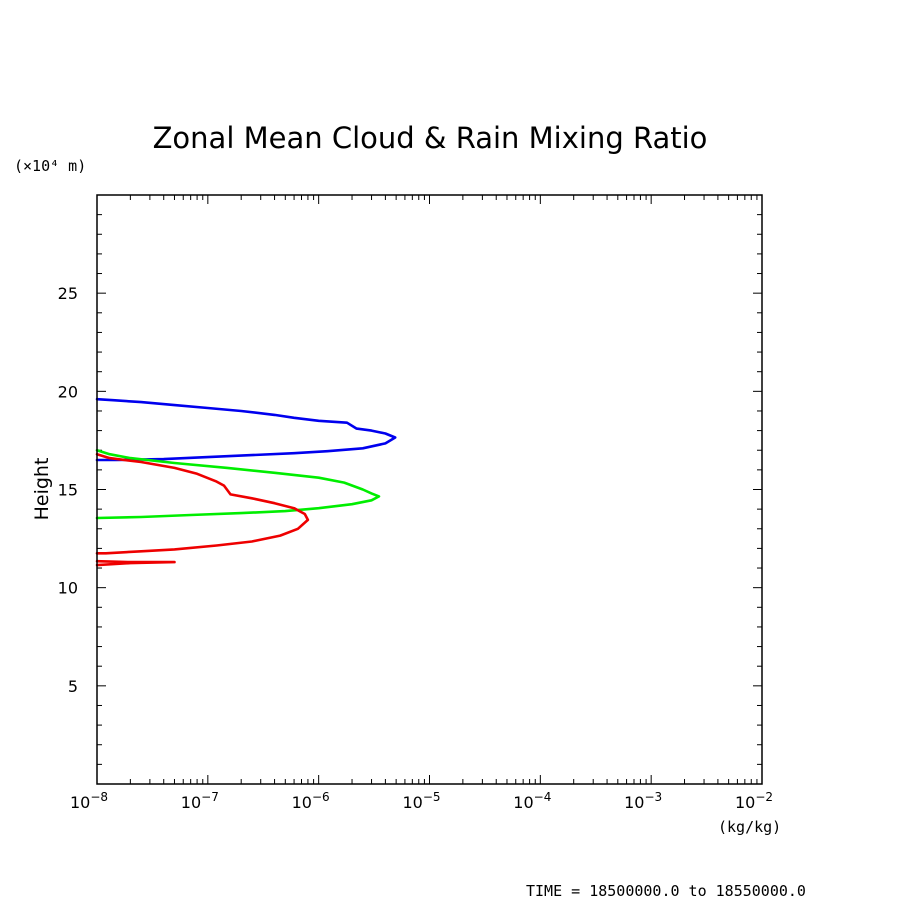 The width and height of the screenshot is (904, 904). Describe the element at coordinates (430, 138) in the screenshot. I see `chart-title: Zonal Mean Cloud & Rain Mixing Ratio` at that location.